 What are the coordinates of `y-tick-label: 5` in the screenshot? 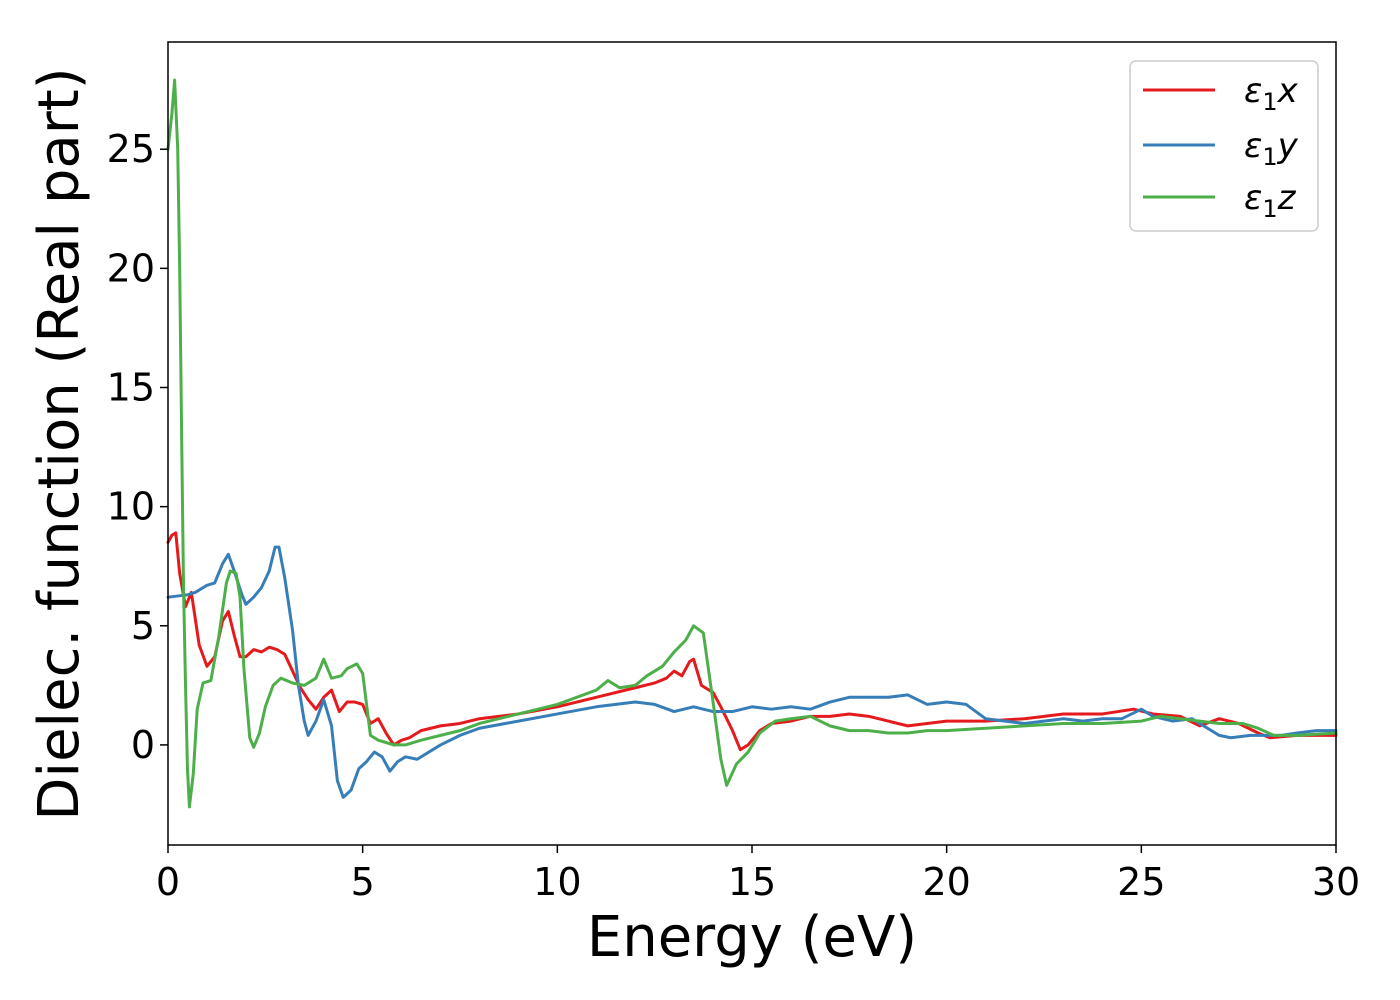 It's located at (143, 626).